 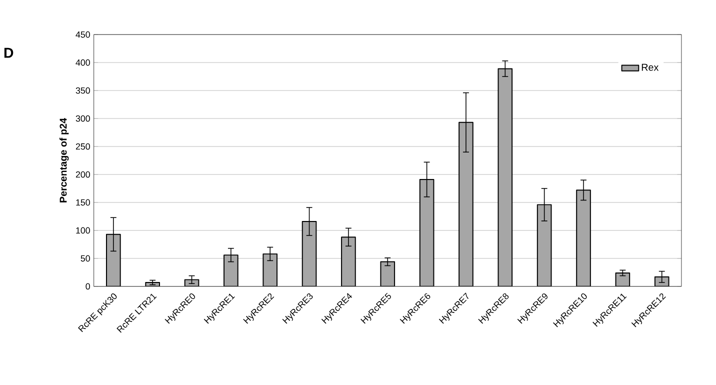 I want to click on y-tick-label: 200, so click(x=83, y=174).